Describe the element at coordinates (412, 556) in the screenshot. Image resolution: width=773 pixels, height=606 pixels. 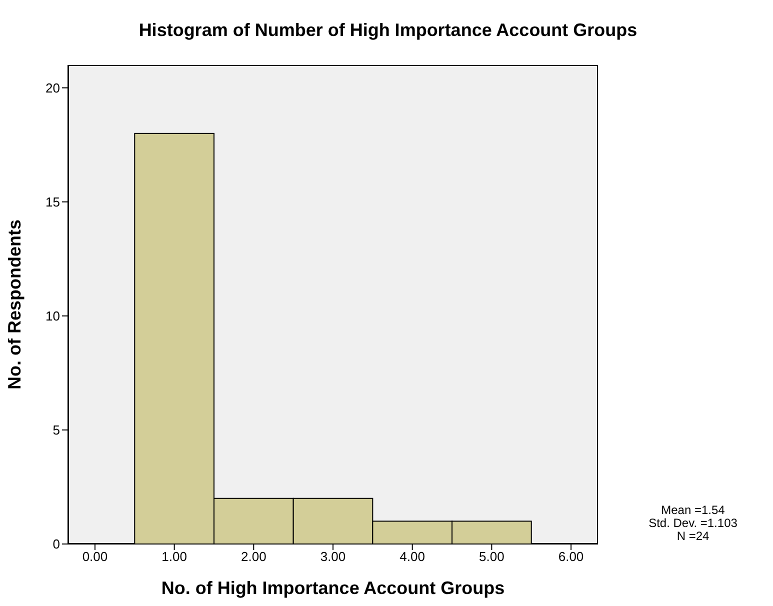
I see `x-tick-label: 4.00` at that location.